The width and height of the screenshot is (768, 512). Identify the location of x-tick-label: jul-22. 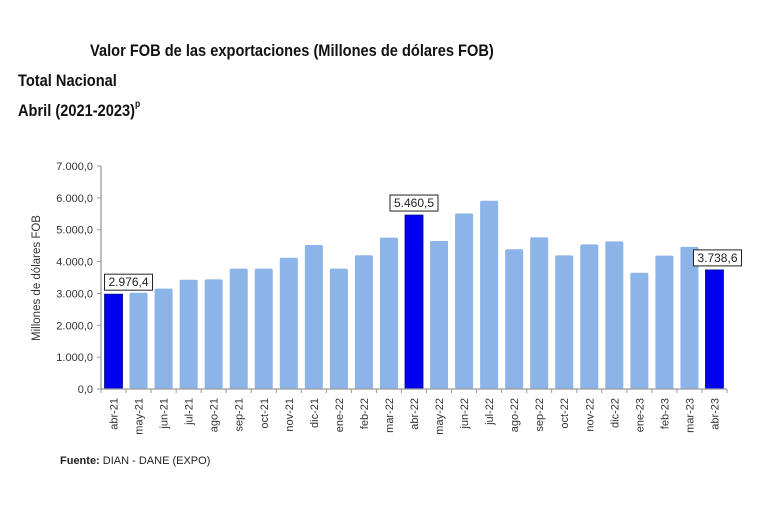
(490, 412).